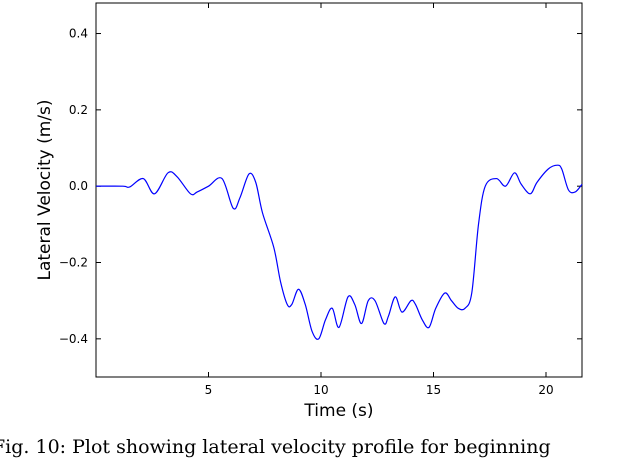  Describe the element at coordinates (73, 263) in the screenshot. I see `y-tick-label: −0.2` at that location.